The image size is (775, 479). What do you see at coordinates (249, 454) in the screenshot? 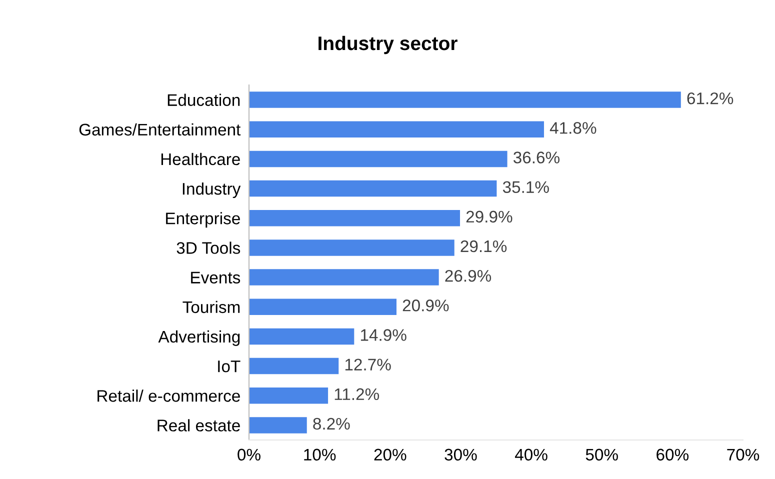
I see `x-tick-label: 0%` at bounding box center [249, 454].